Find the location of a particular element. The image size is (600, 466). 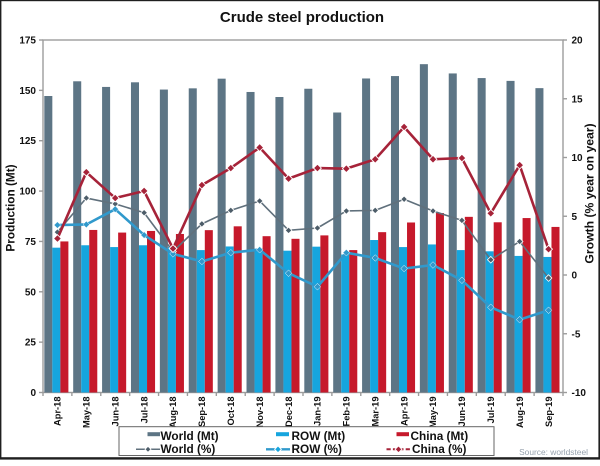

svg-text: 100 is located at coordinates (27, 192).